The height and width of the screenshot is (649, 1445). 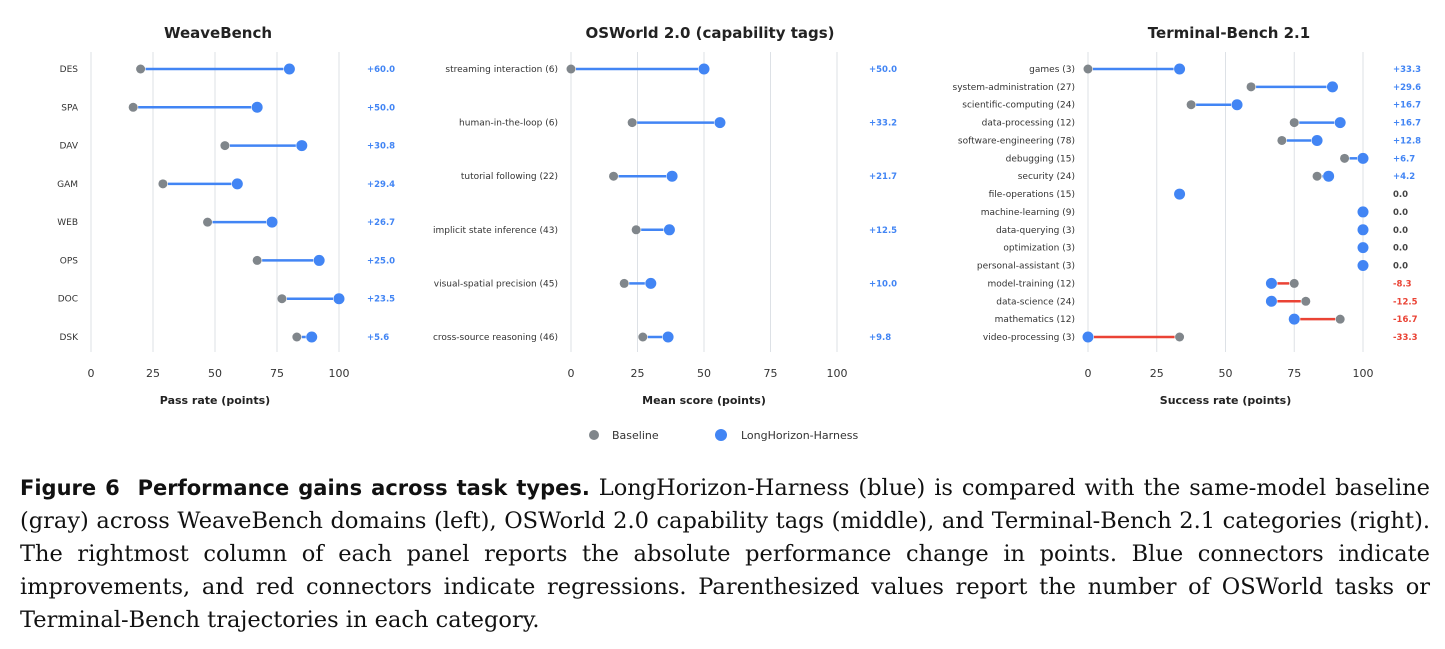 I want to click on delta-label: +33.2, so click(x=883, y=124).